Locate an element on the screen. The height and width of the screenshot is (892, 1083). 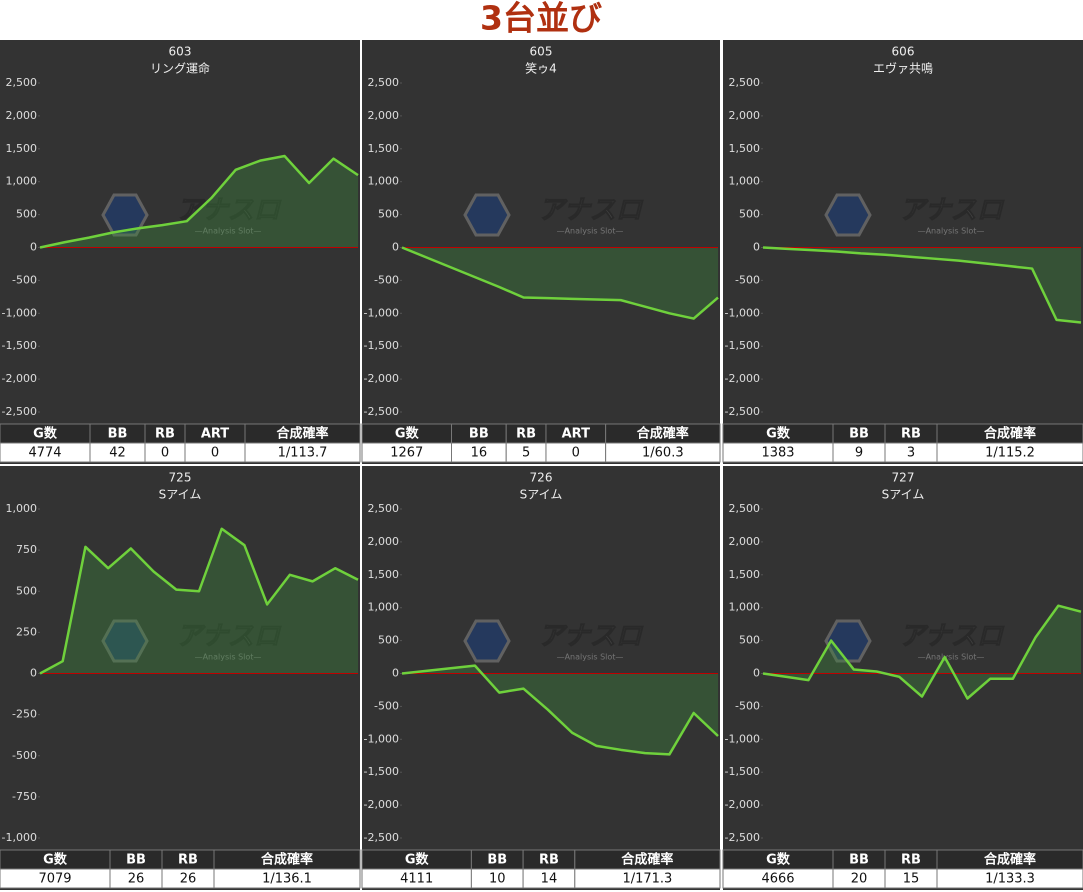
chart-title: 725 is located at coordinates (180, 478).